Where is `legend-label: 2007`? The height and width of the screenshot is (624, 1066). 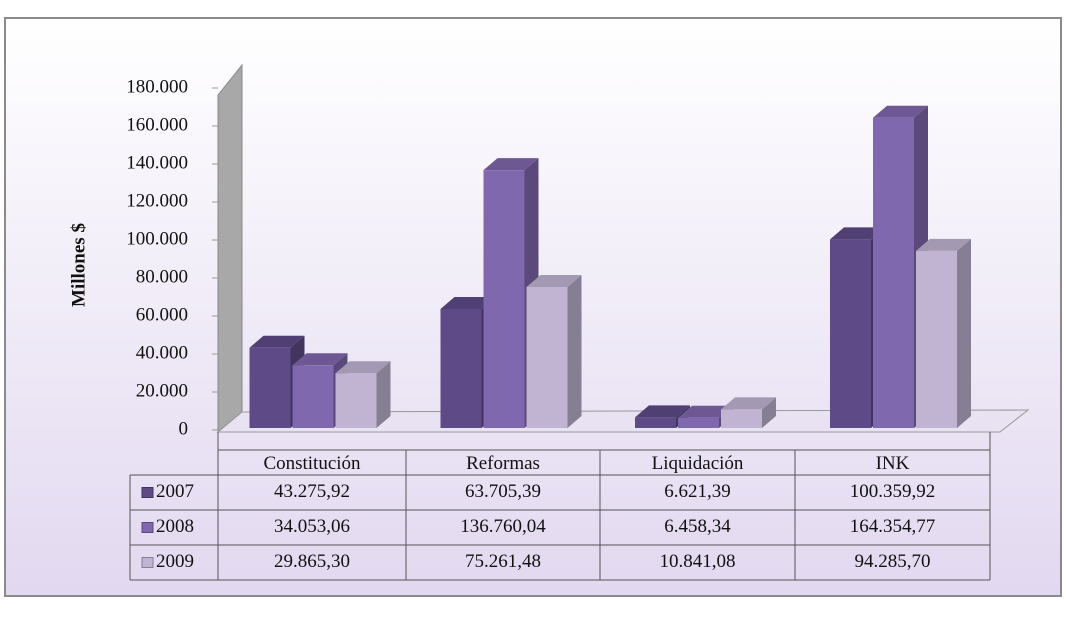
legend-label: 2007 is located at coordinates (175, 491).